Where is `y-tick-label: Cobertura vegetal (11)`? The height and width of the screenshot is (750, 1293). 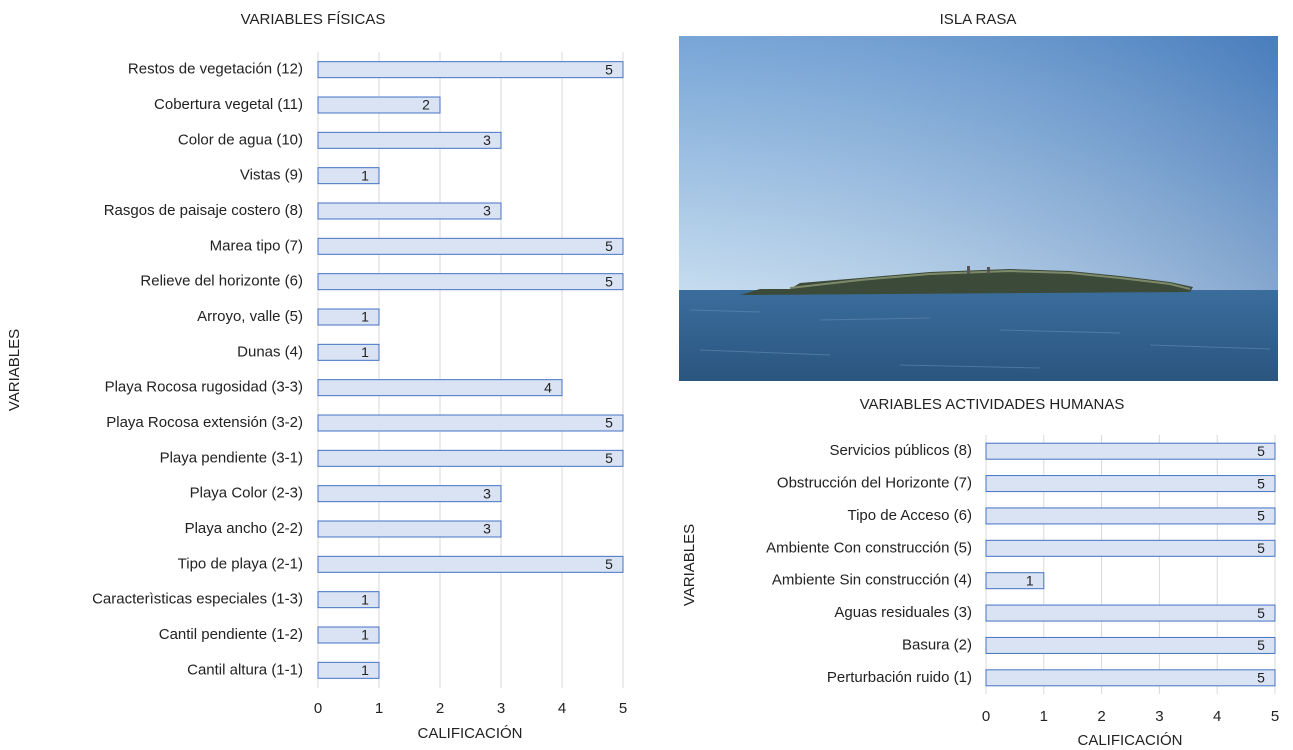 y-tick-label: Cobertura vegetal (11) is located at coordinates (228, 104).